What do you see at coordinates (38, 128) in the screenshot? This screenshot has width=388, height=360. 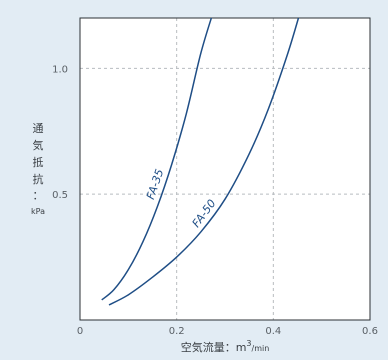 I see `y-title-char-1: 通` at bounding box center [38, 128].